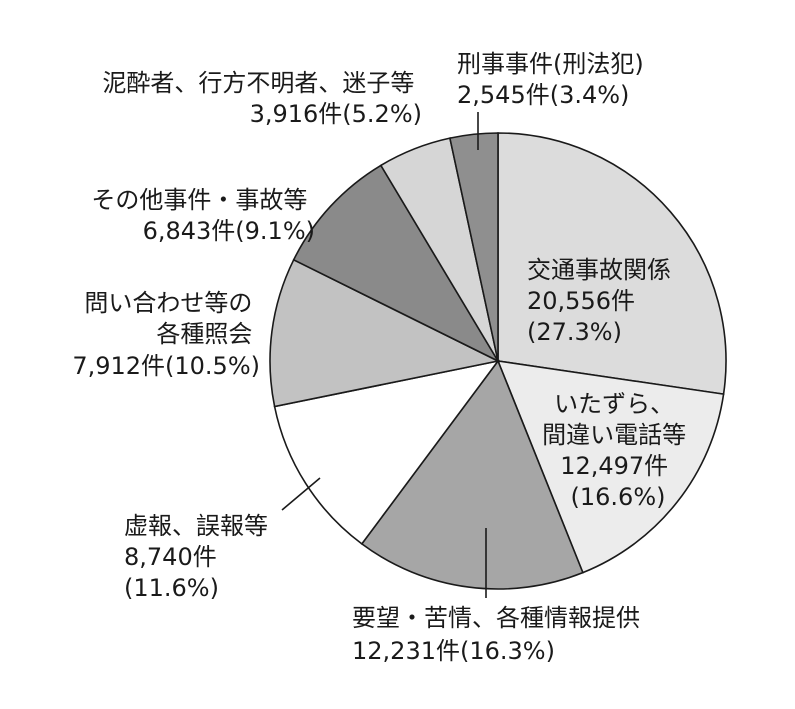  I want to click on slice-label-false-report: 虚報、誤報等 8,740件 (11.6%), so click(200, 557).